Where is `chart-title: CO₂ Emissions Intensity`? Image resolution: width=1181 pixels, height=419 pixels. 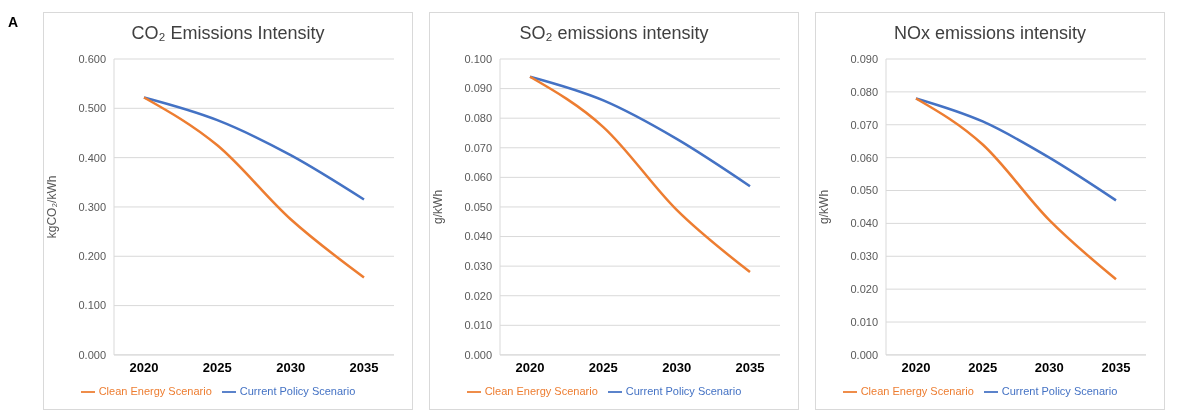 chart-title: CO₂ Emissions Intensity is located at coordinates (228, 33).